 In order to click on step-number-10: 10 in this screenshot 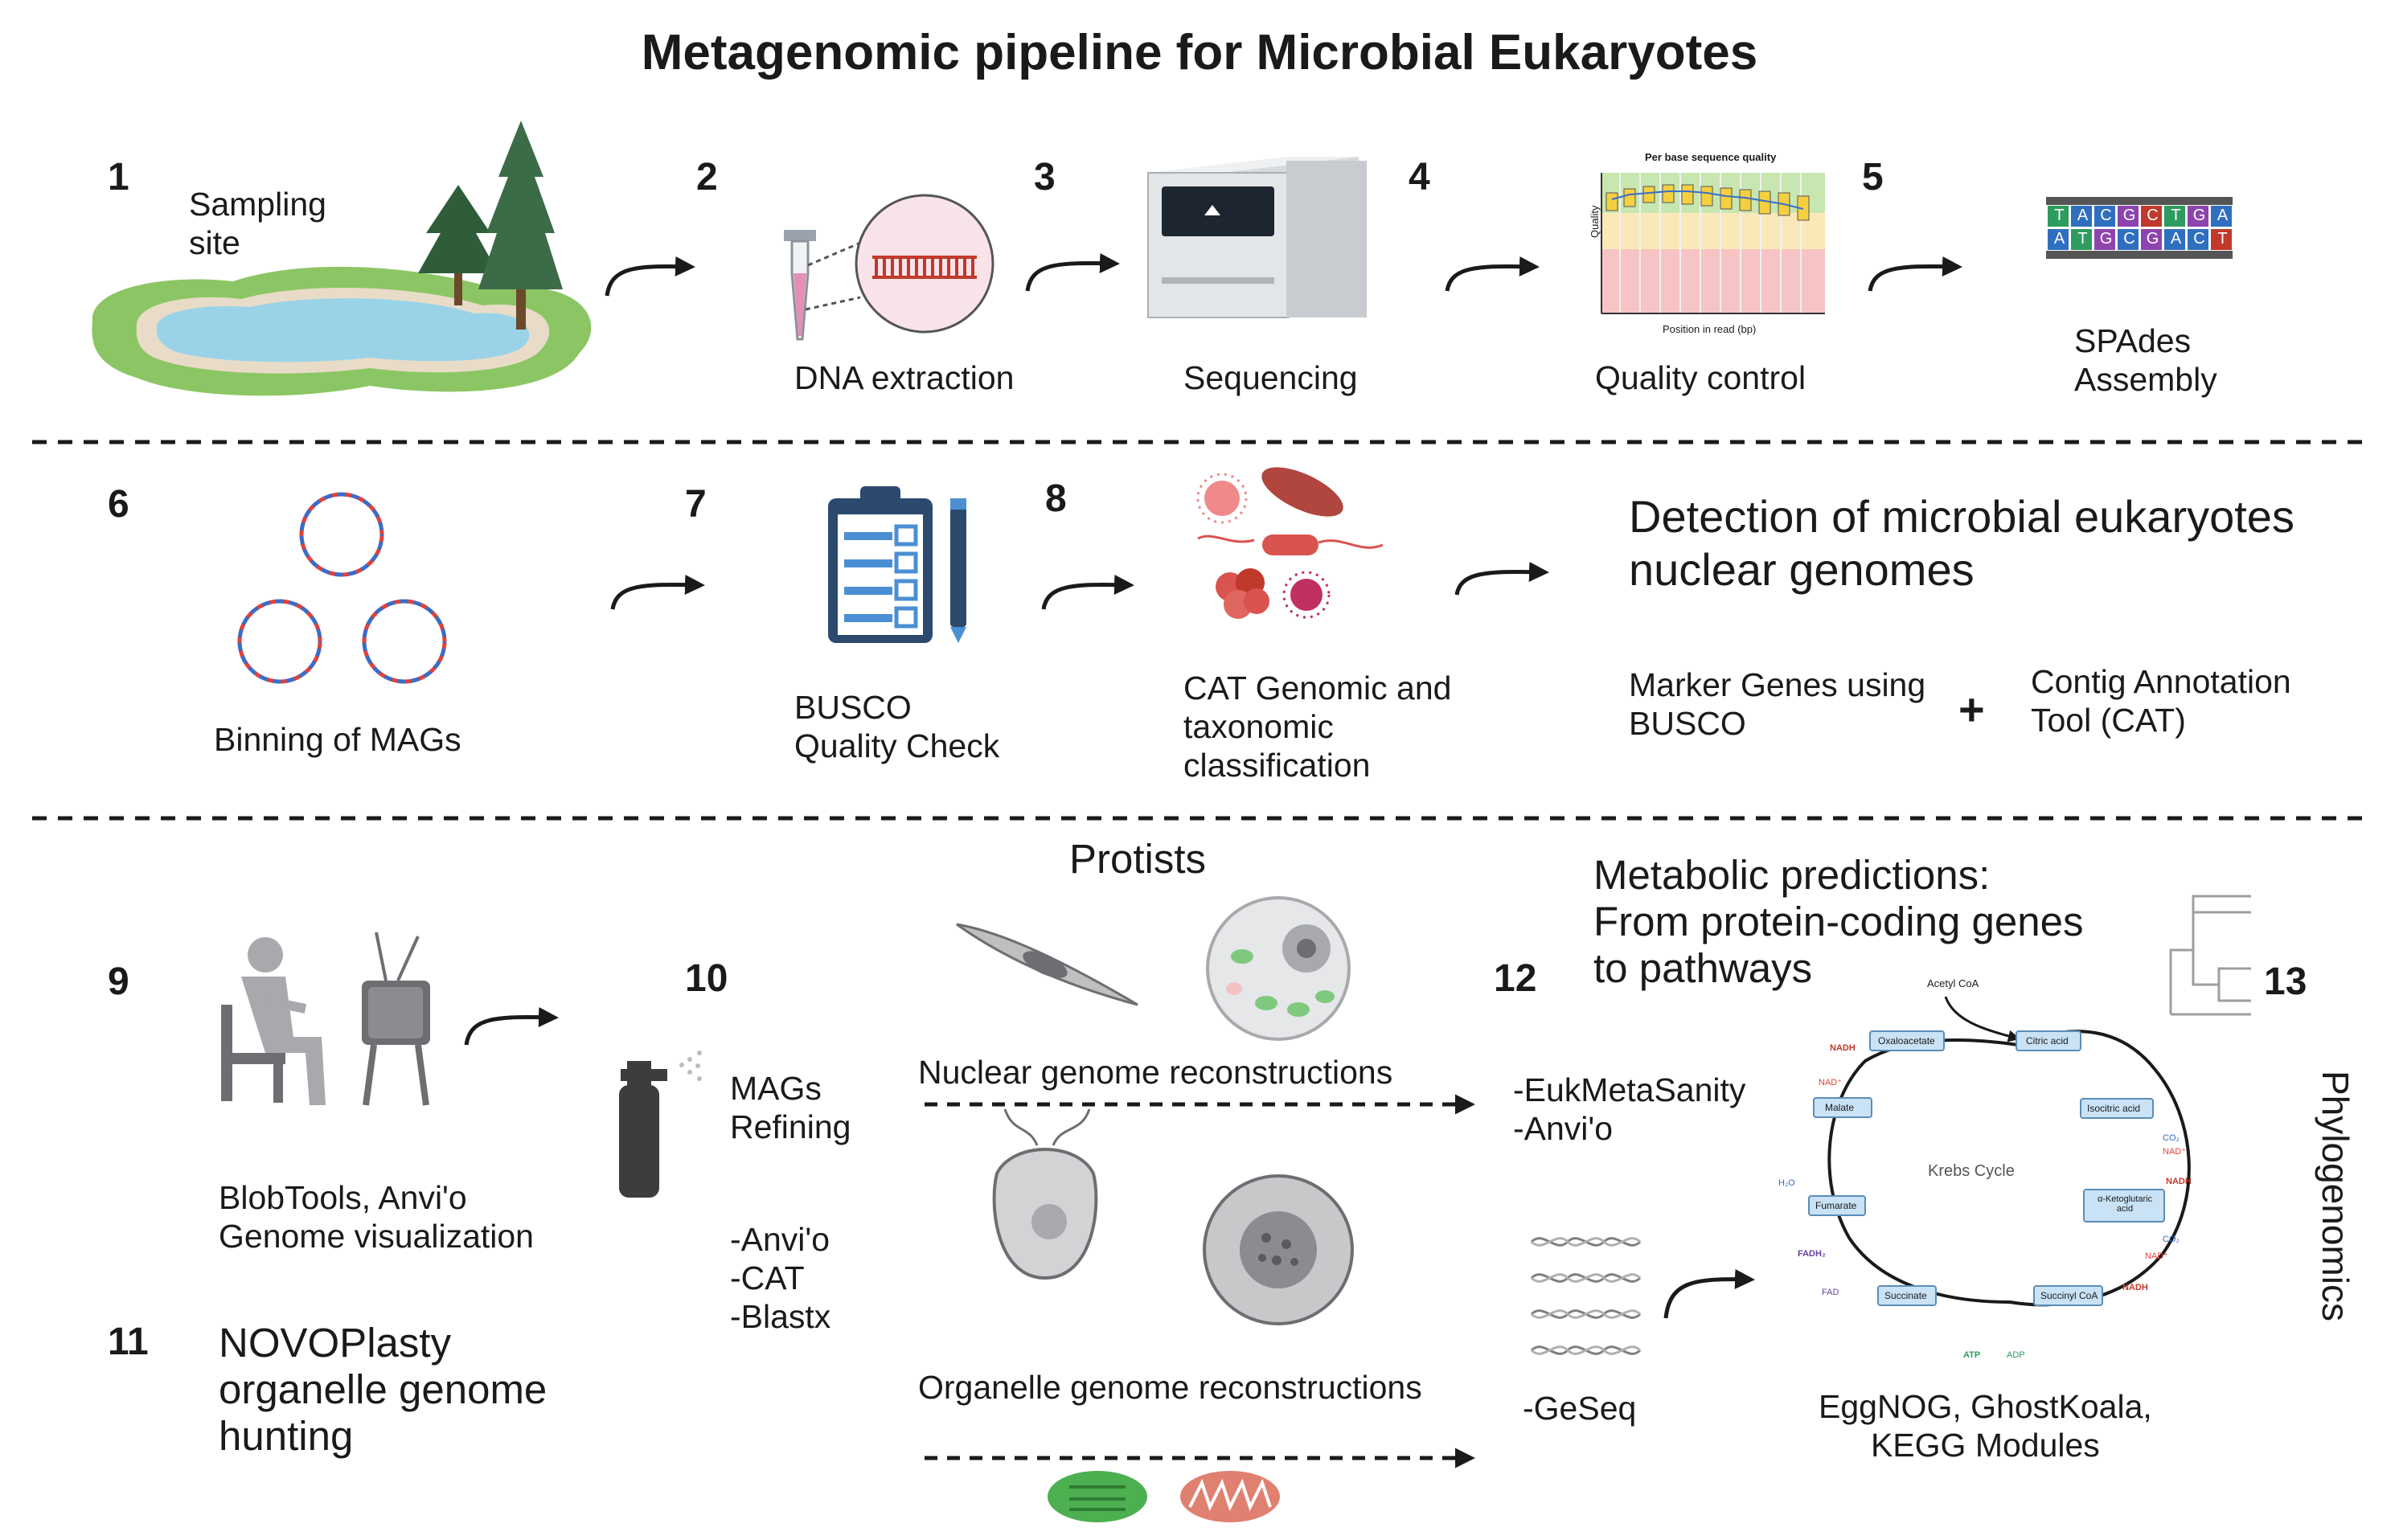, I will do `click(706, 979)`.